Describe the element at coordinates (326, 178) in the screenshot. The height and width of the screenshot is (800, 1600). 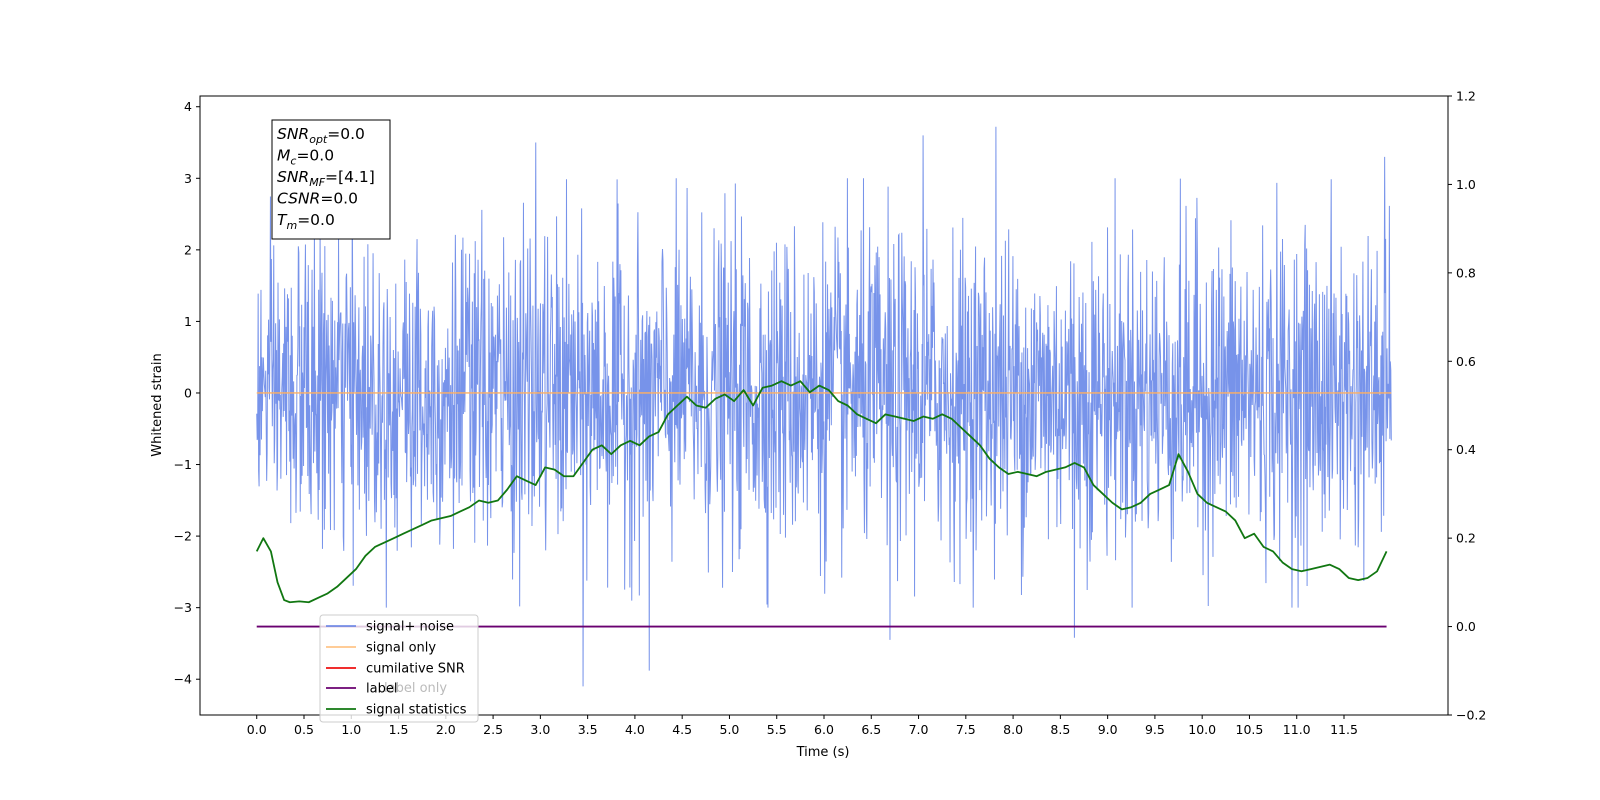
I see `info-box-row: SNRMF=[4.1]` at that location.